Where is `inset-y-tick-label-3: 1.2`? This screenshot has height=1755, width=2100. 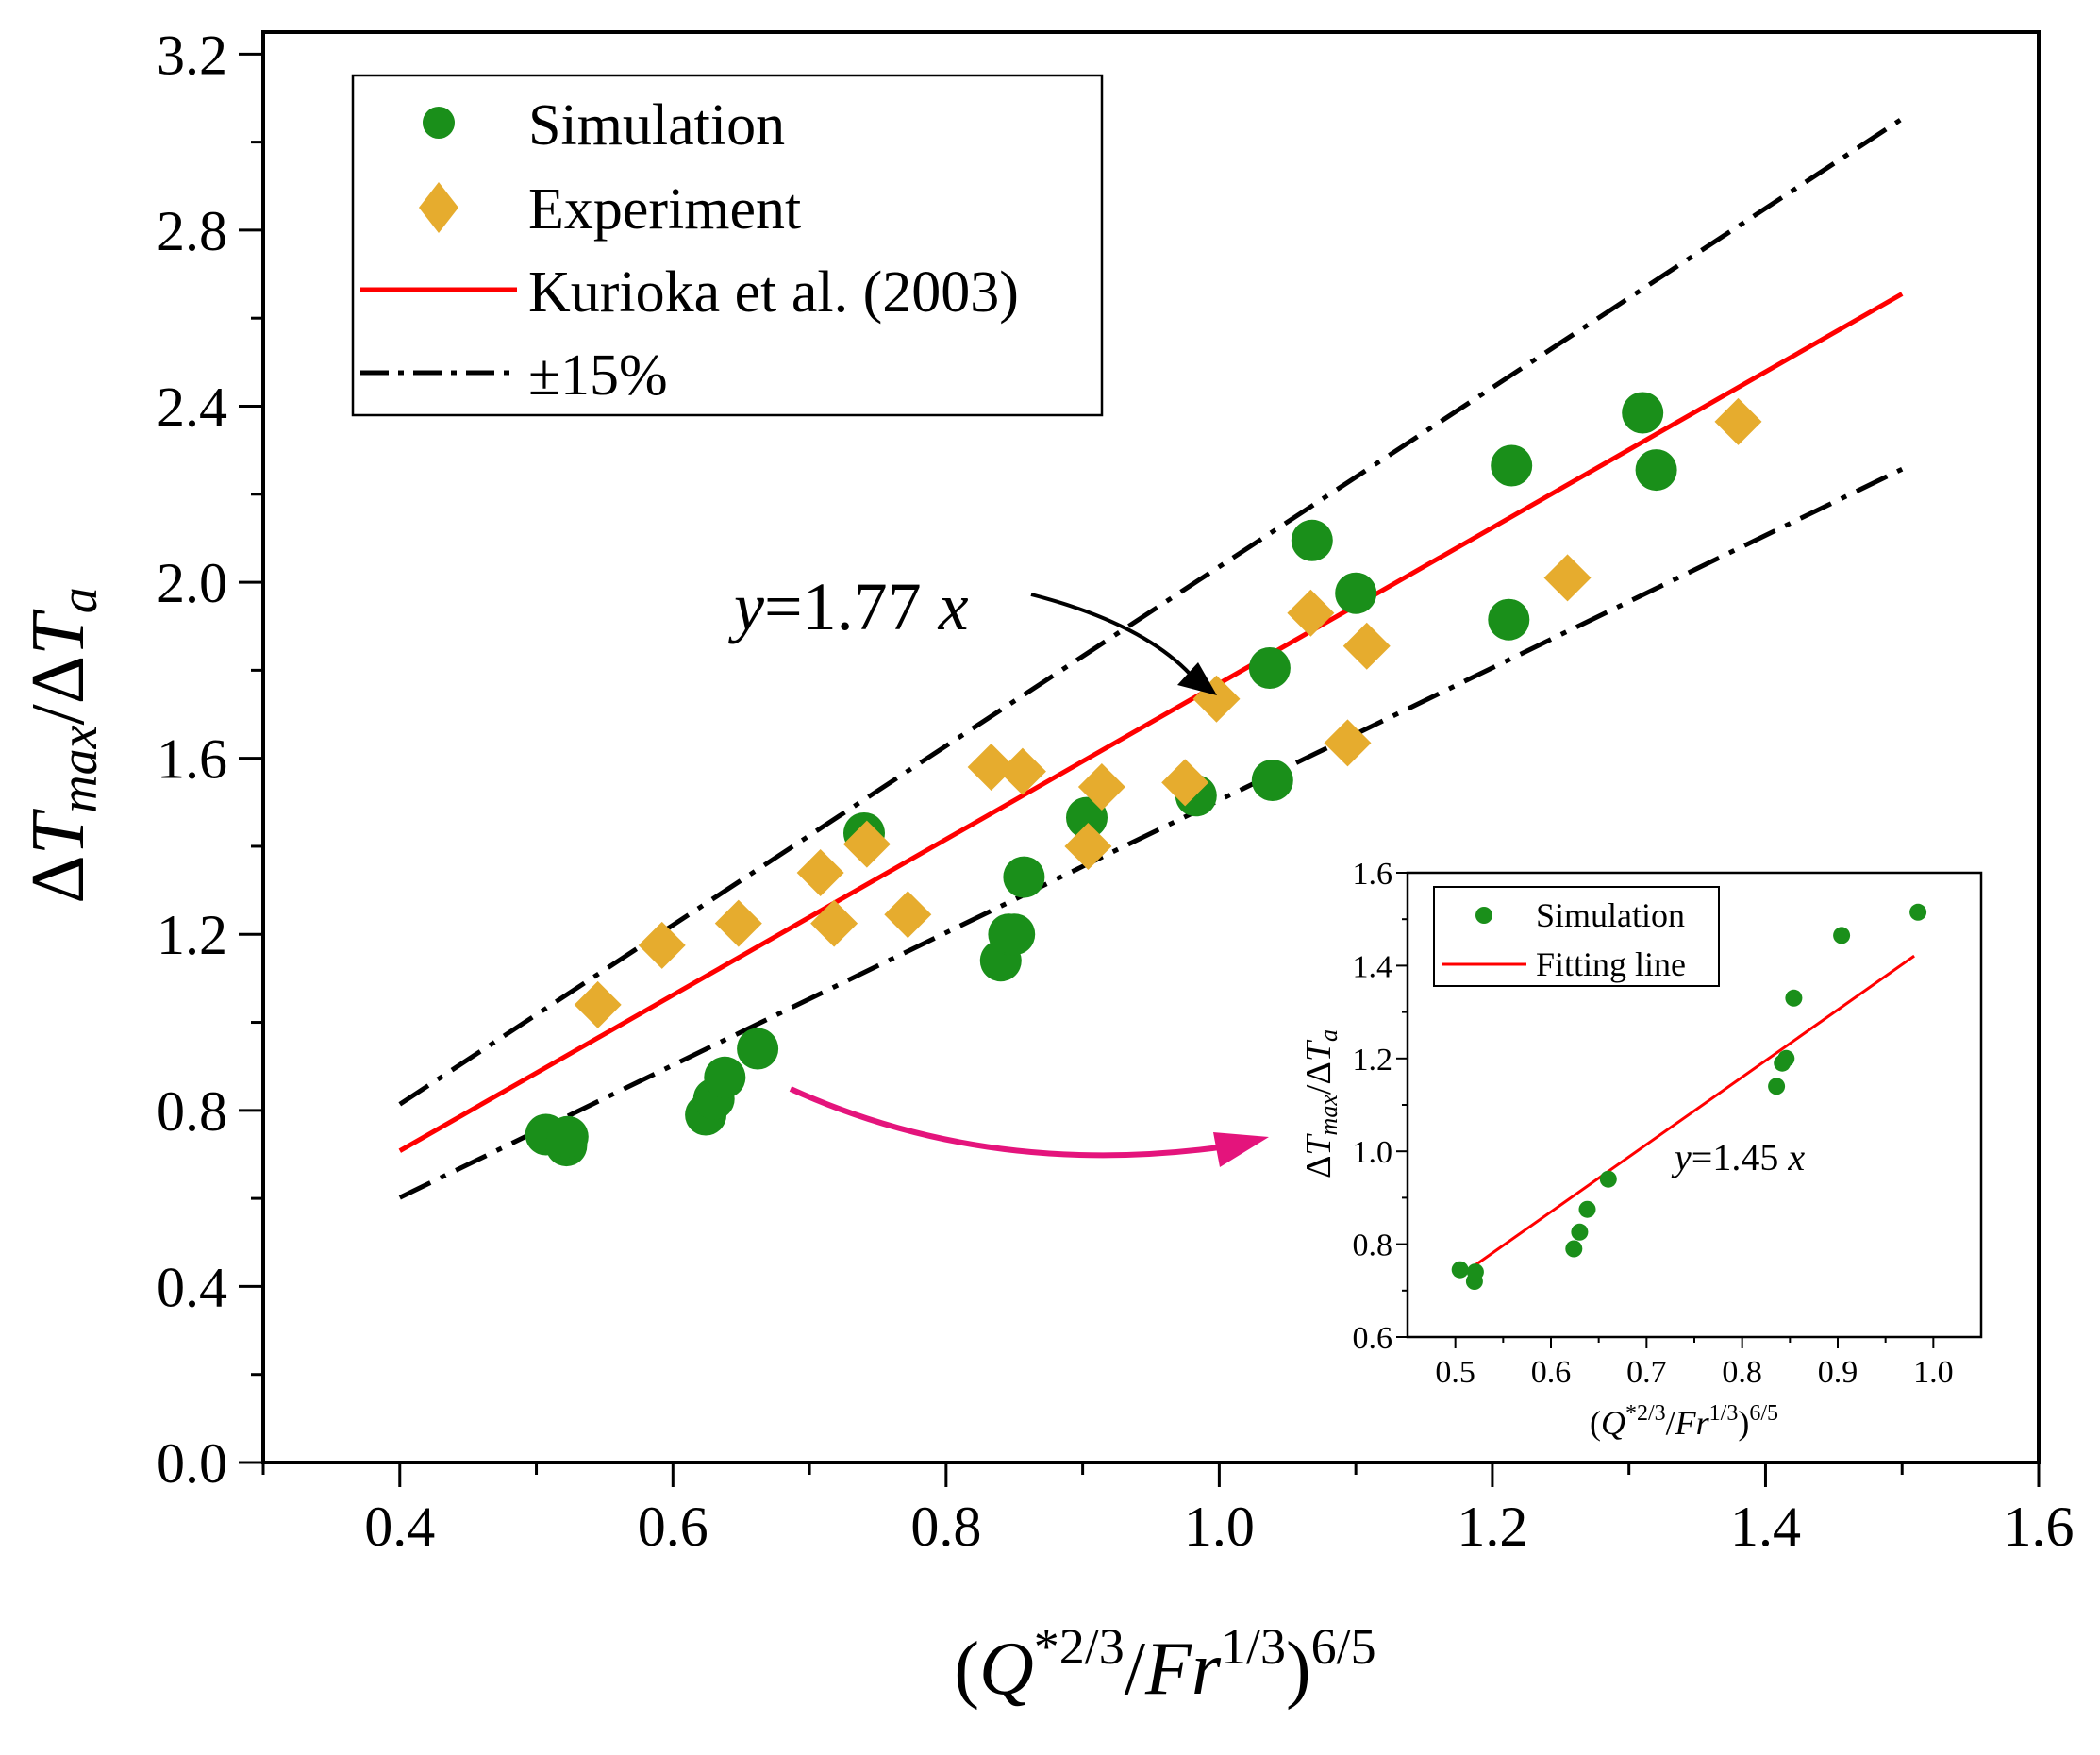 inset-y-tick-label-3: 1.2 is located at coordinates (1373, 1061).